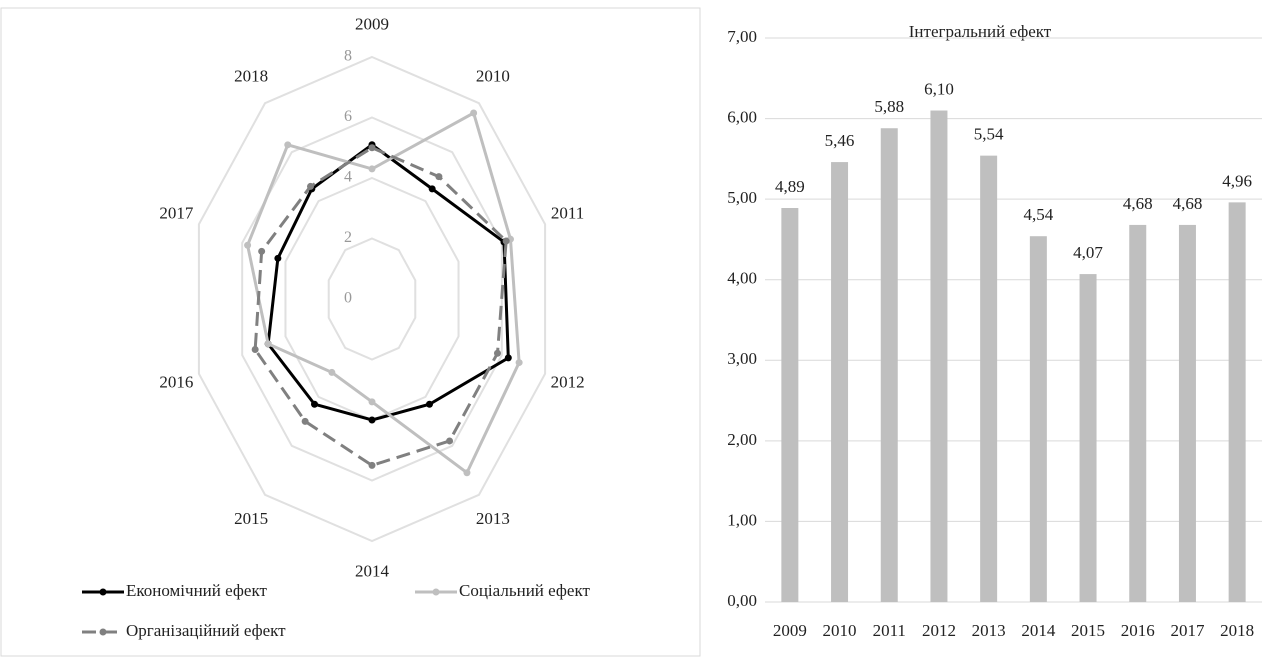 This screenshot has width=1276, height=663. What do you see at coordinates (251, 76) in the screenshot?
I see `axis-label: 2018` at bounding box center [251, 76].